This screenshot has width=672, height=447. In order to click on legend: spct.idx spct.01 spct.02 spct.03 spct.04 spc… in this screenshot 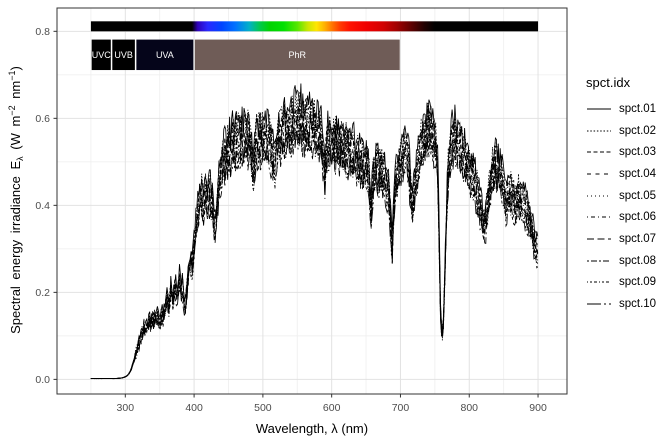, I will do `click(621, 195)`.